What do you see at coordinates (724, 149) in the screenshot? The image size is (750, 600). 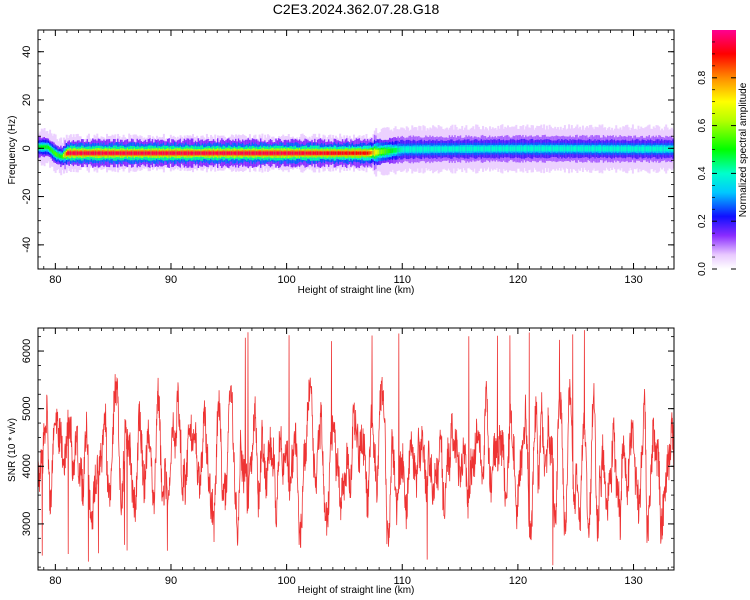 I see `colorbar-gradient` at bounding box center [724, 149].